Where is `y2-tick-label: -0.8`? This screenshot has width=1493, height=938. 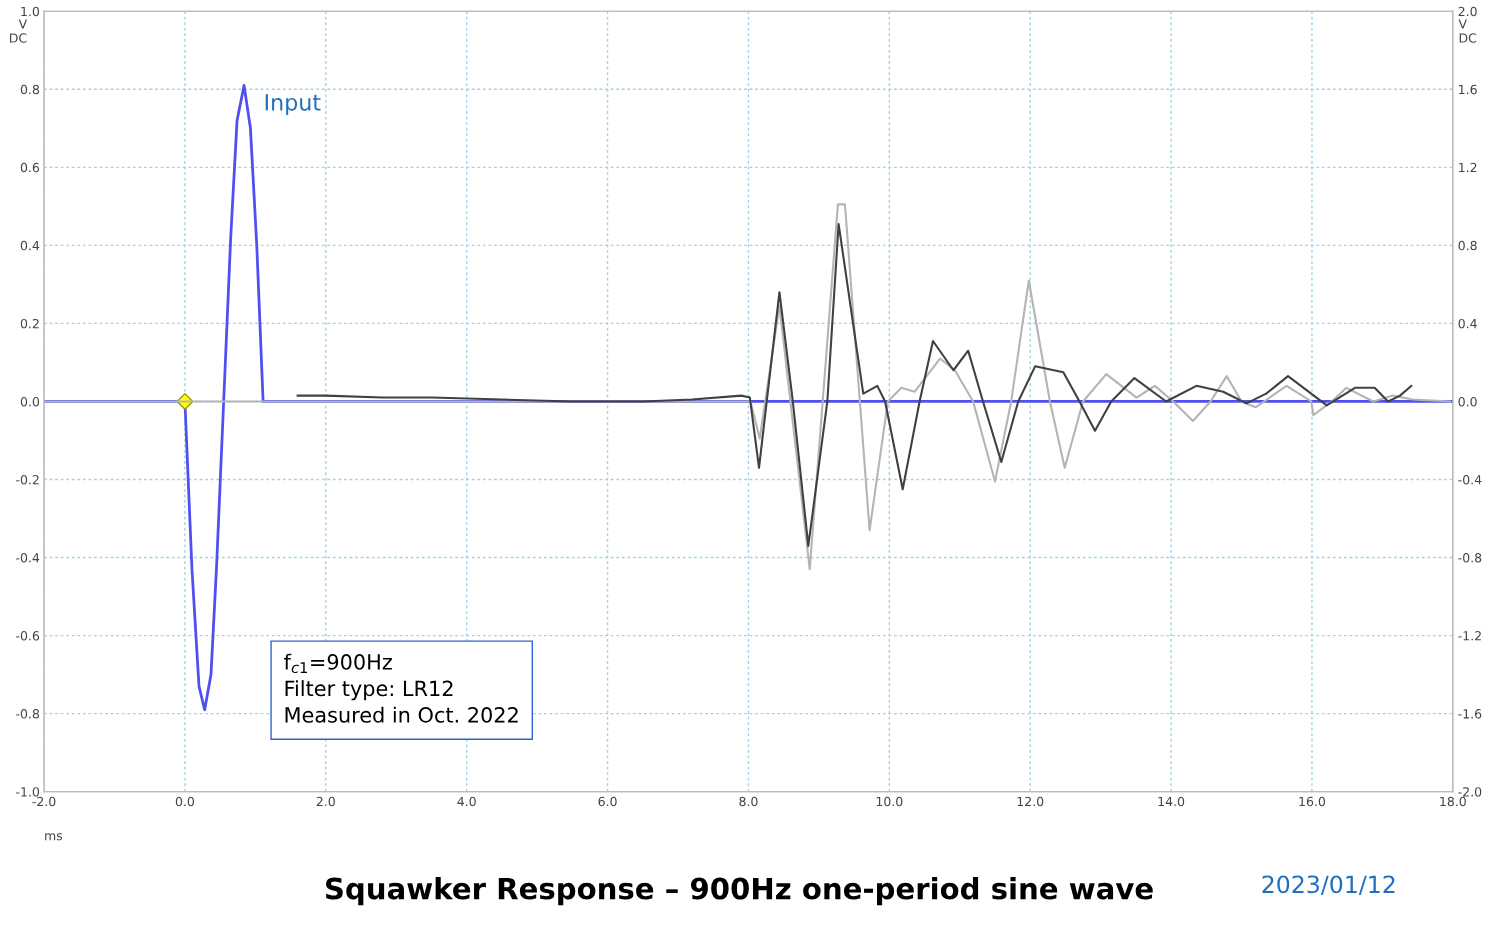
y2-tick-label: -0.8 is located at coordinates (1470, 558).